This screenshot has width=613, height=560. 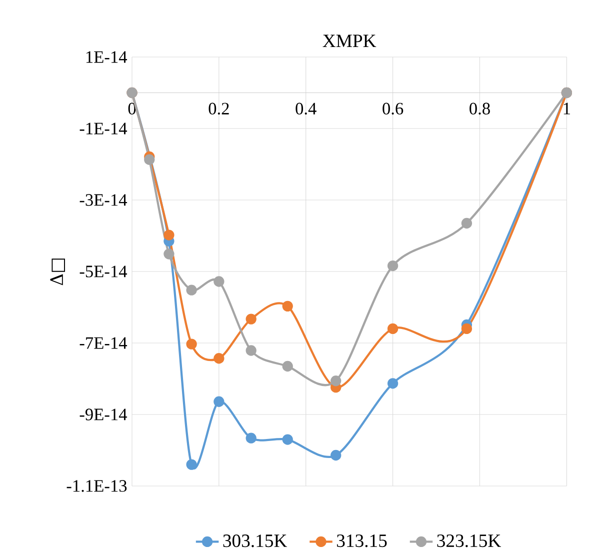 What do you see at coordinates (255, 541) in the screenshot?
I see `legend-label: 303.15K` at bounding box center [255, 541].